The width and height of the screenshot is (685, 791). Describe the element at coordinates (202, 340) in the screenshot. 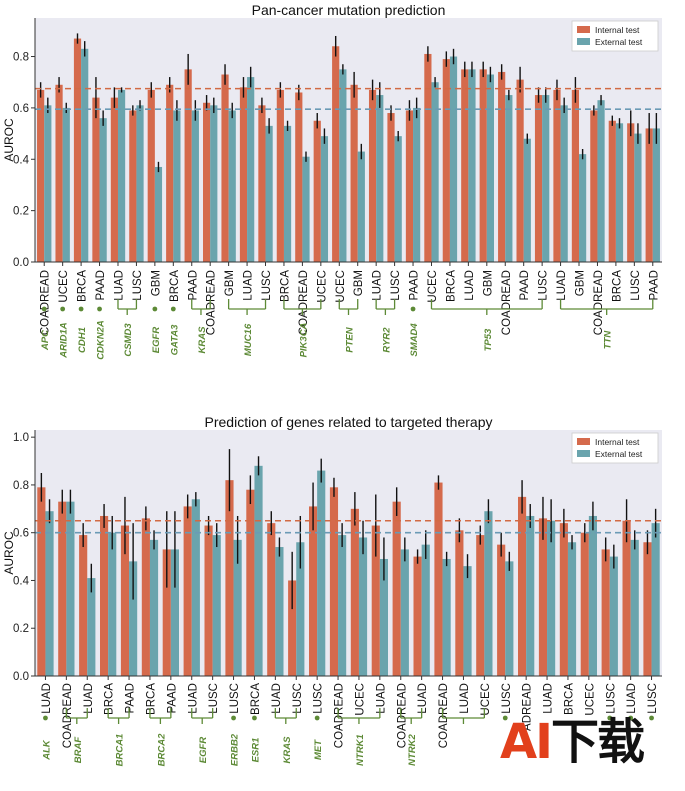

I see `gene-label: KRAS` at that location.